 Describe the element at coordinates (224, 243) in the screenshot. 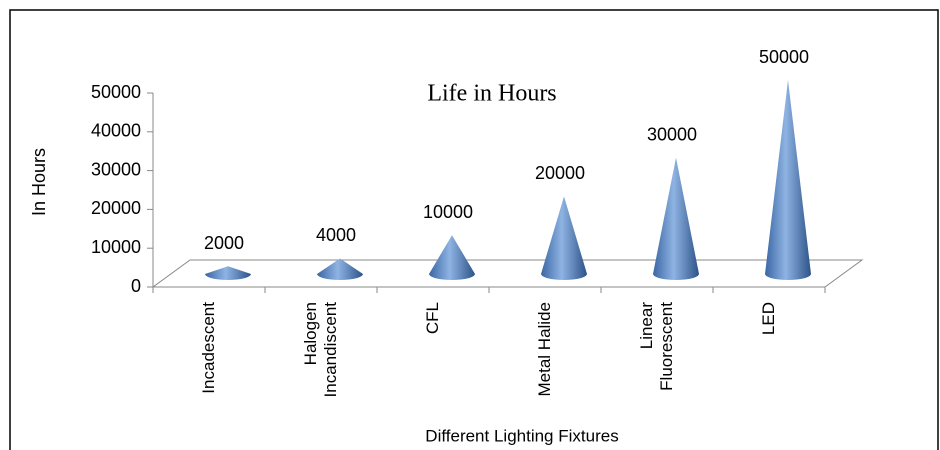

I see `data-label: 2000` at that location.